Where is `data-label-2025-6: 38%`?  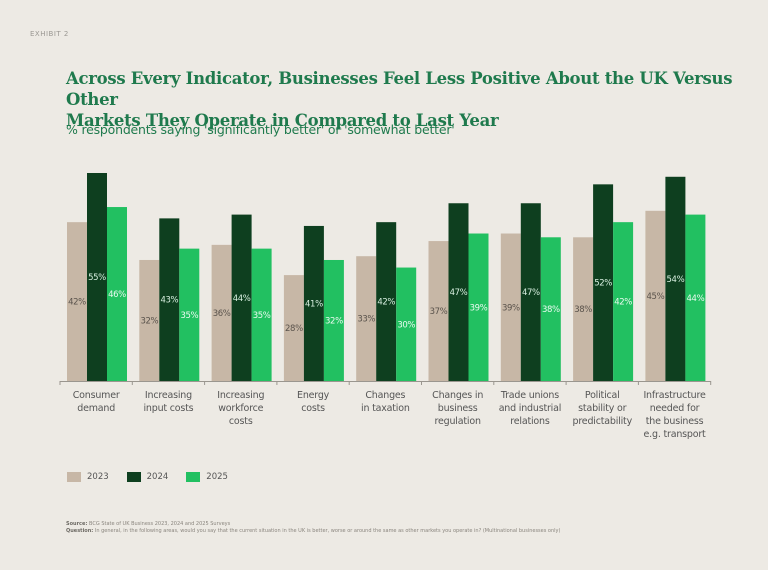 data-label-2025-6: 38% is located at coordinates (551, 310).